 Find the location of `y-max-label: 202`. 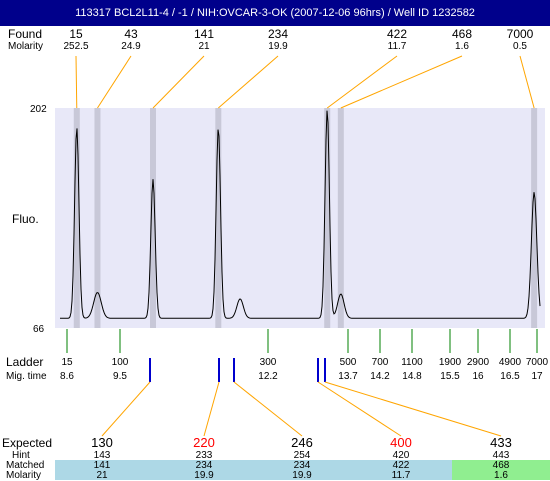

y-max-label: 202 is located at coordinates (38, 109).